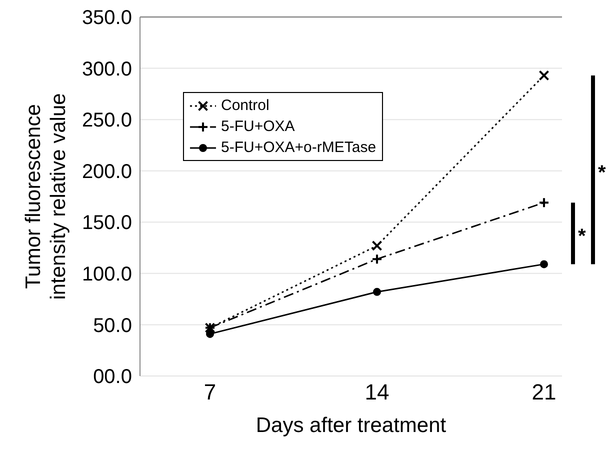 This screenshot has width=616, height=450. Describe the element at coordinates (107, 121) in the screenshot. I see `y-tick-label: 250.0` at that location.